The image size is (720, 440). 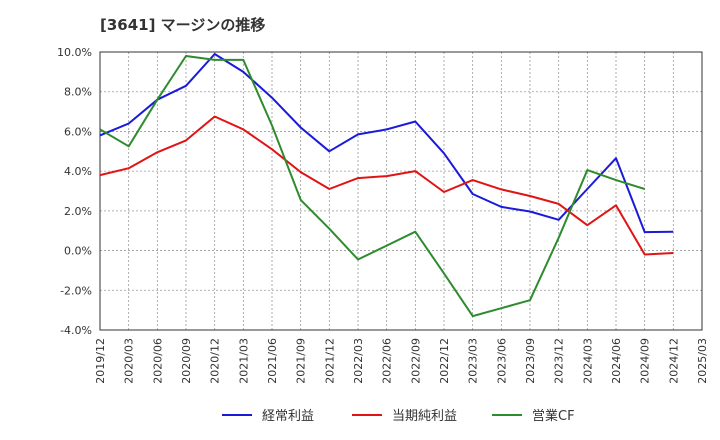 What do you see at coordinates (74, 52) in the screenshot?
I see `y-tick-label: 10.0%` at bounding box center [74, 52].